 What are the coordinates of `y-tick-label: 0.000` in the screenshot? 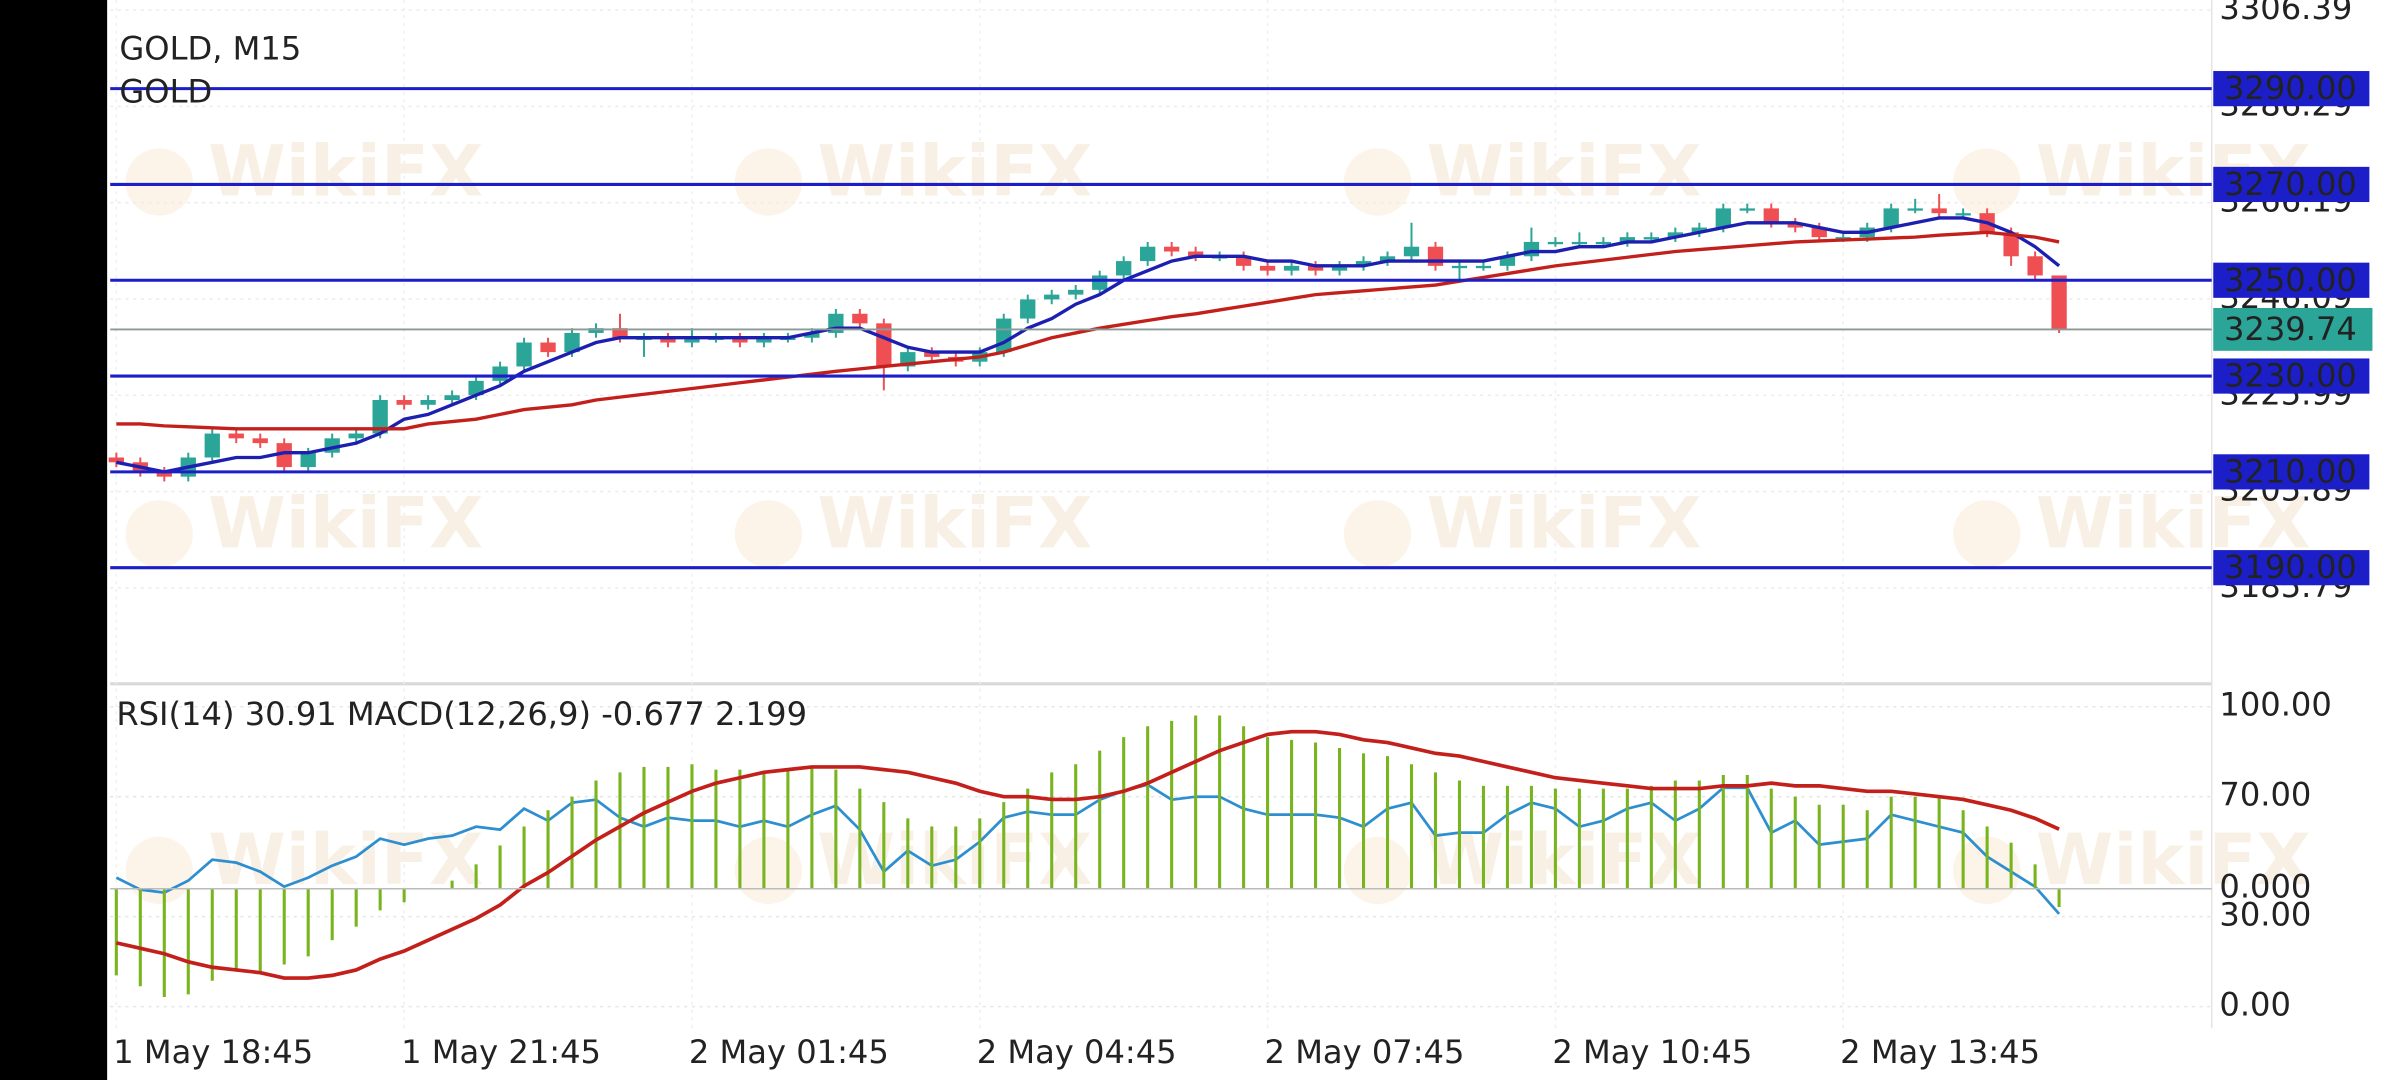 It's located at (2265, 887).